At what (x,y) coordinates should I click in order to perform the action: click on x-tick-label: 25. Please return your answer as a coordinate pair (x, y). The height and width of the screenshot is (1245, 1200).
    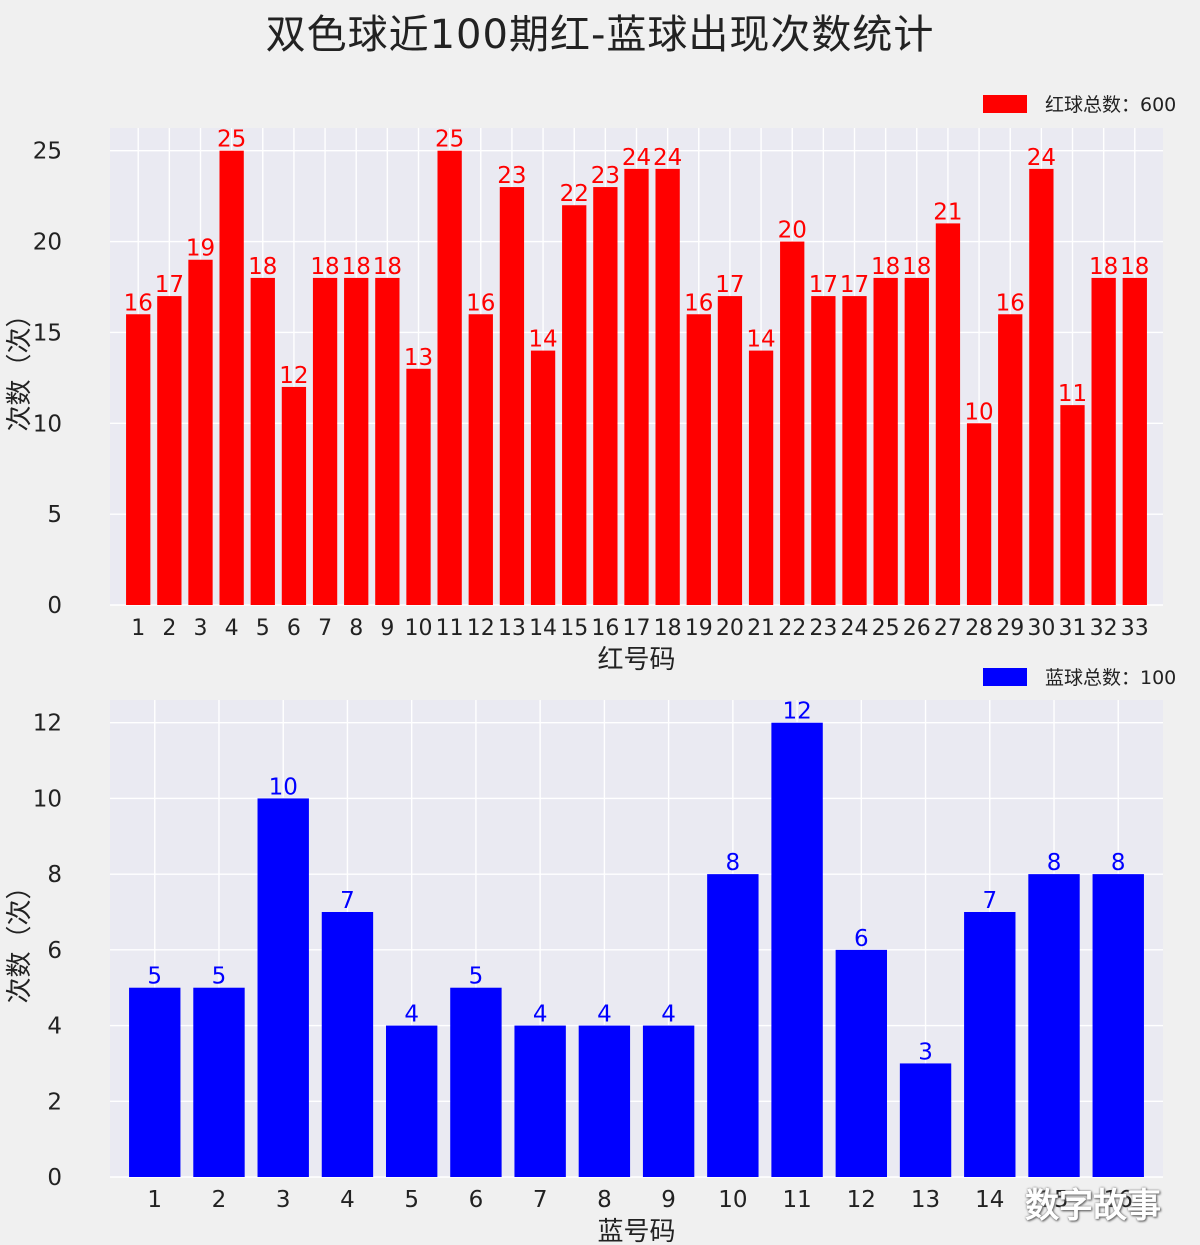
    Looking at the image, I should click on (886, 628).